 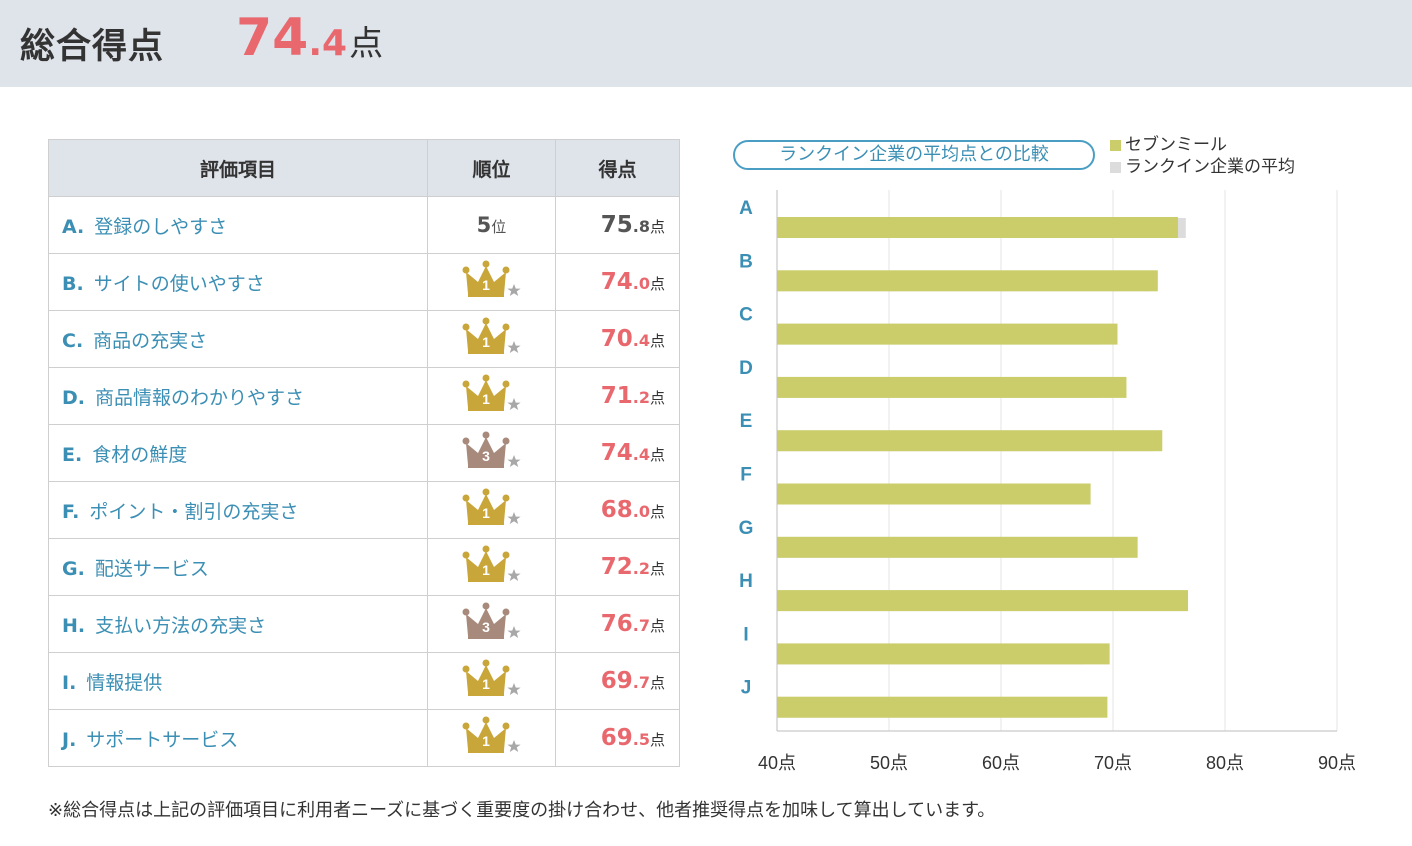 I want to click on item-cell: D. 商品情報のわかりやすさ, so click(x=238, y=396).